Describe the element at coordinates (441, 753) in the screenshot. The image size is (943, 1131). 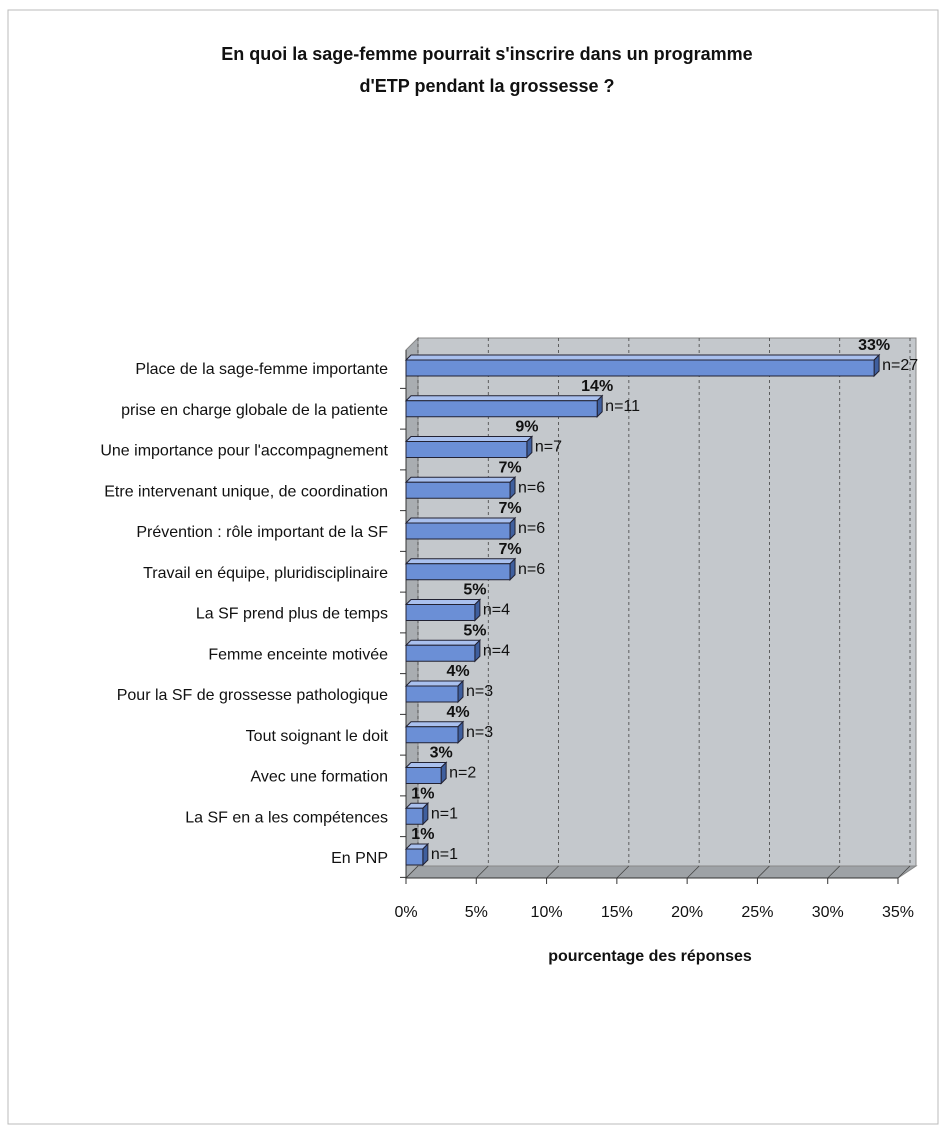
I see `value-label: 3%` at that location.